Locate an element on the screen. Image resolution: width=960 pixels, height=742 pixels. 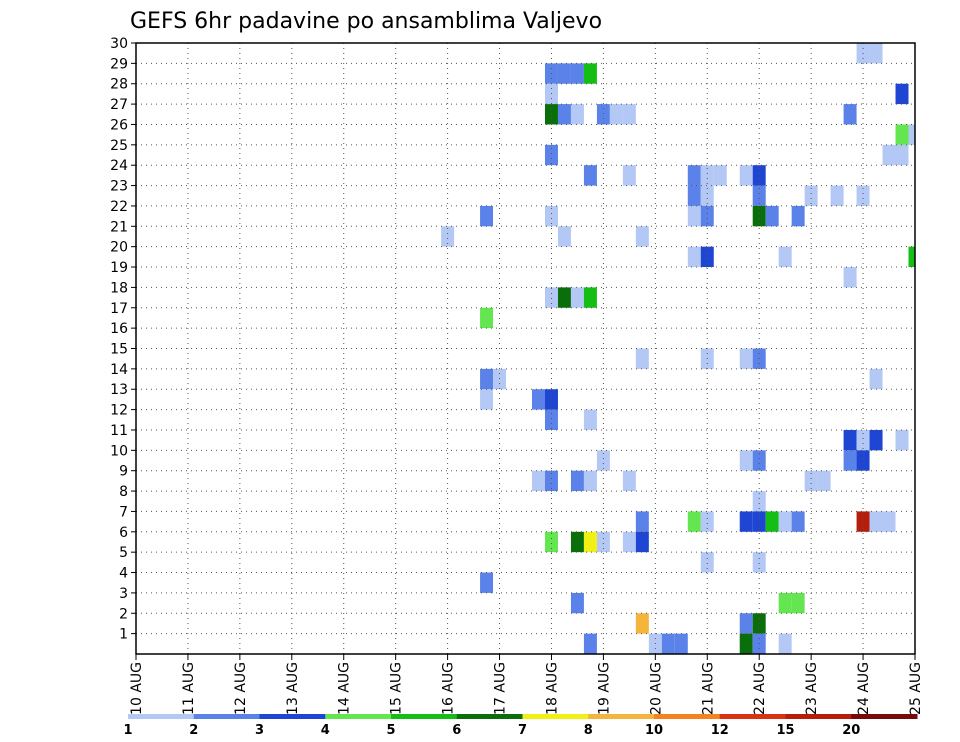
x-tick-label: 13 AUG is located at coordinates (293, 688).